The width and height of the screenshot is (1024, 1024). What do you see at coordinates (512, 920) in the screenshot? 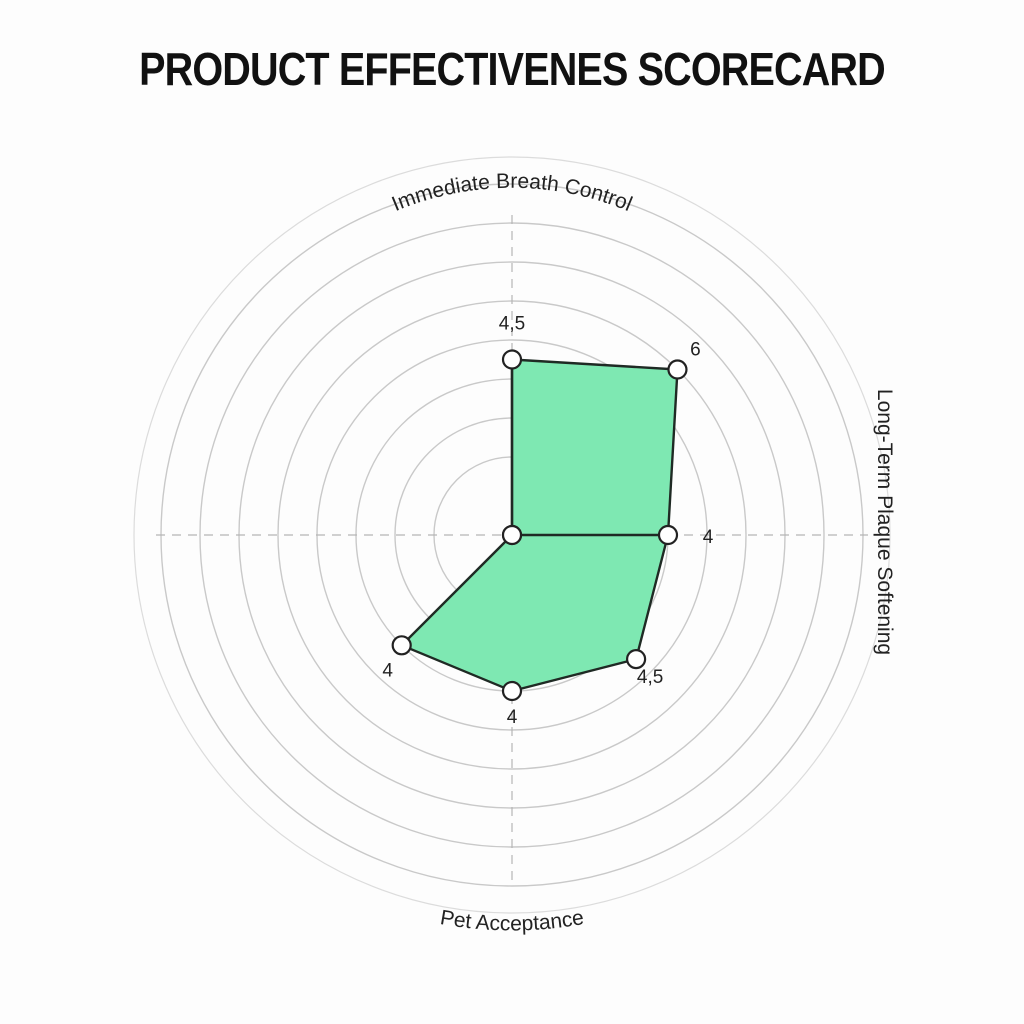
I see `axis-label-pet-acceptance: Pet Acceptance` at bounding box center [512, 920].